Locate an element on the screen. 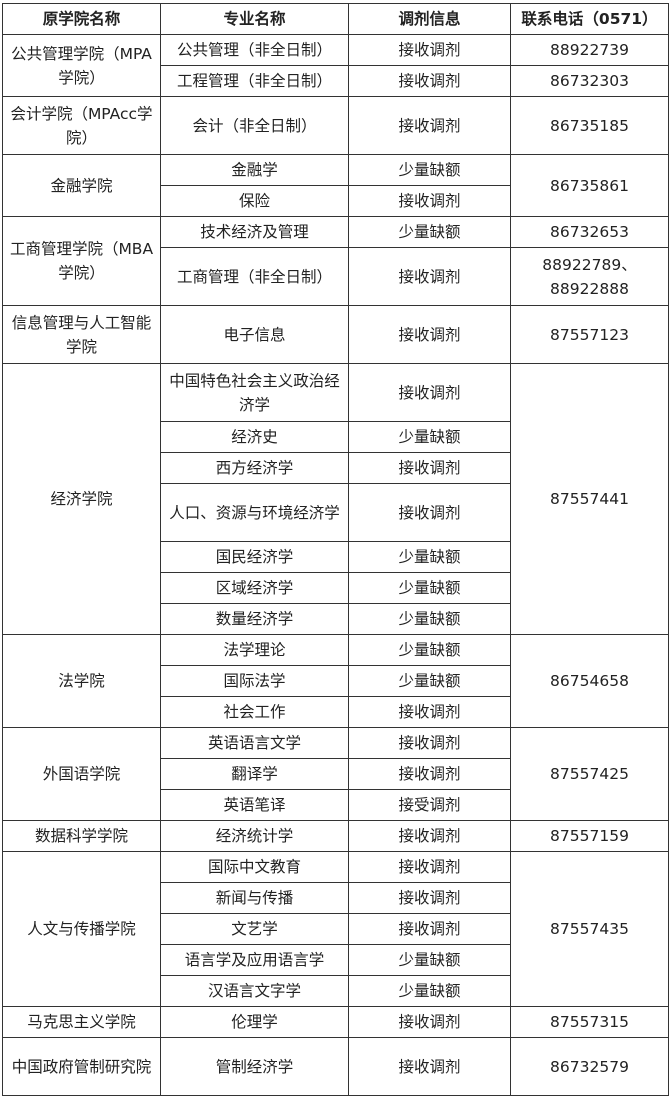 Image resolution: width=670 pixels, height=1112 pixels. college-name: 会计学院（MPAcc学院） is located at coordinates (81, 125).